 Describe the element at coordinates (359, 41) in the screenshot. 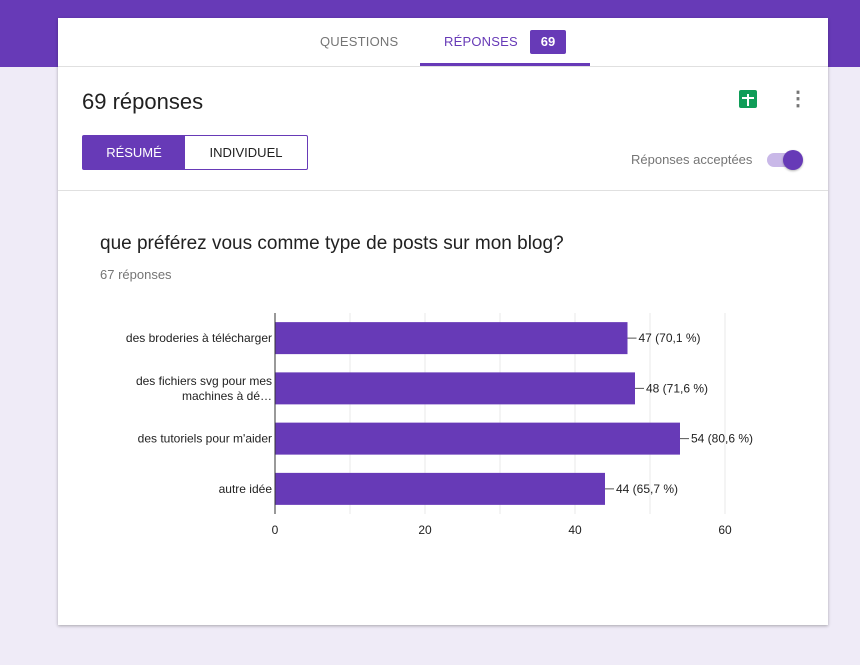

I see `tab-questions: QUESTIONS` at that location.